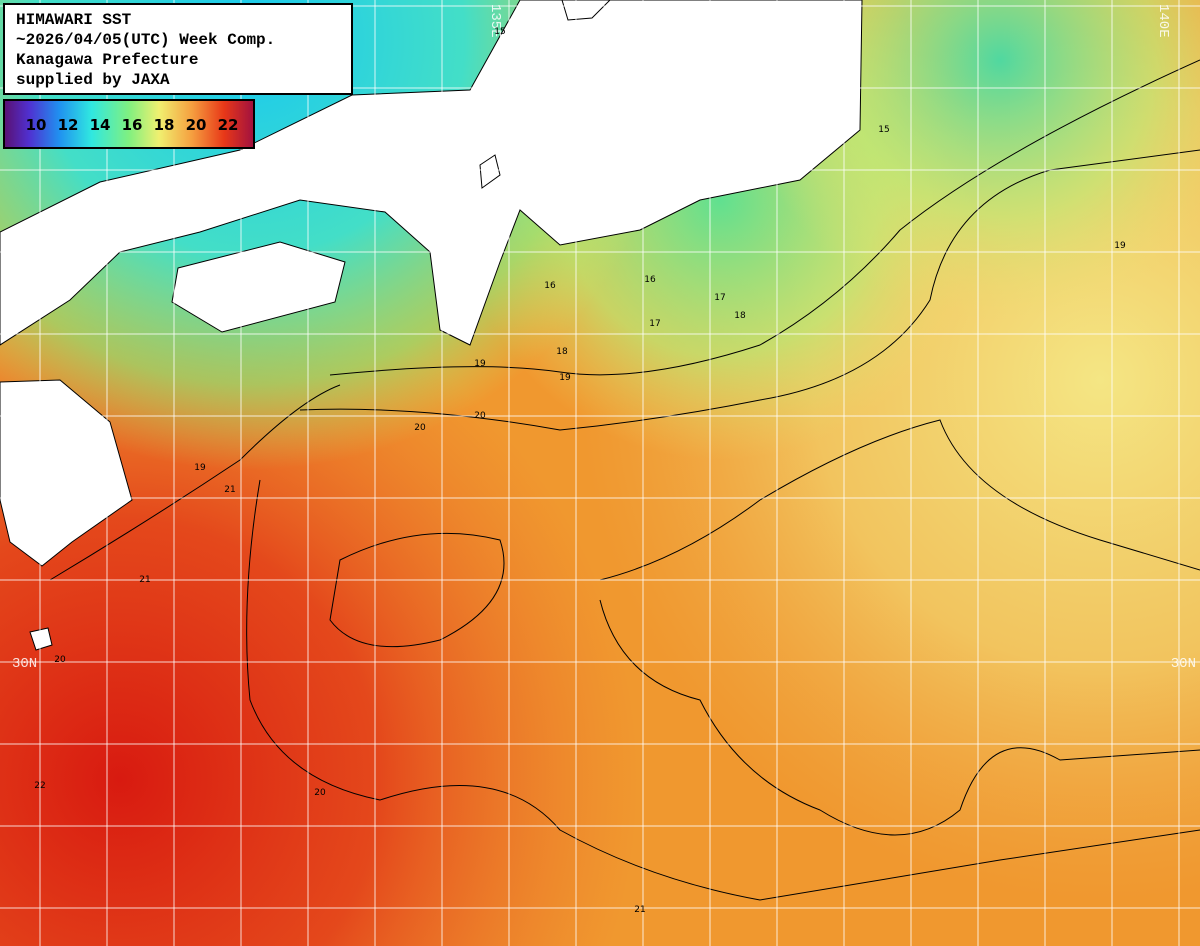 The width and height of the screenshot is (1200, 946). I want to click on header-background, so click(178, 49).